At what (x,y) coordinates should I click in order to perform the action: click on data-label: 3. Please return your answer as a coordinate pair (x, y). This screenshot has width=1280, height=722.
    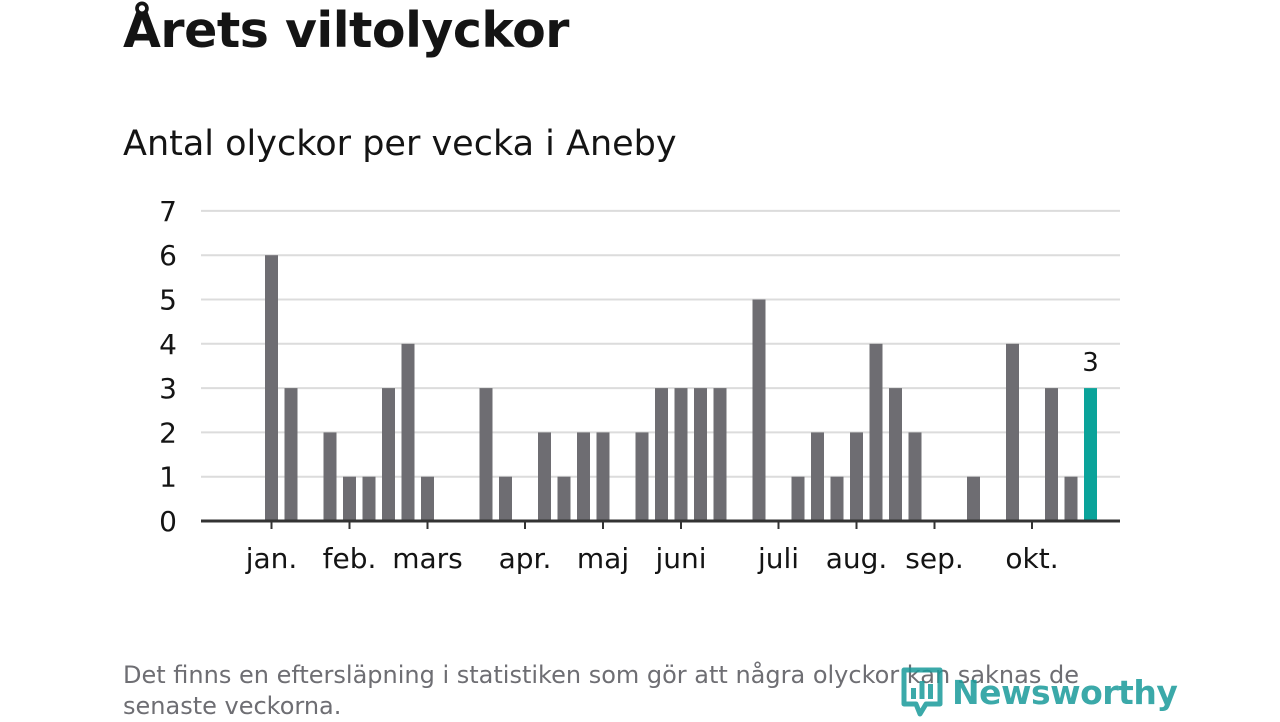
    Looking at the image, I should click on (1090, 363).